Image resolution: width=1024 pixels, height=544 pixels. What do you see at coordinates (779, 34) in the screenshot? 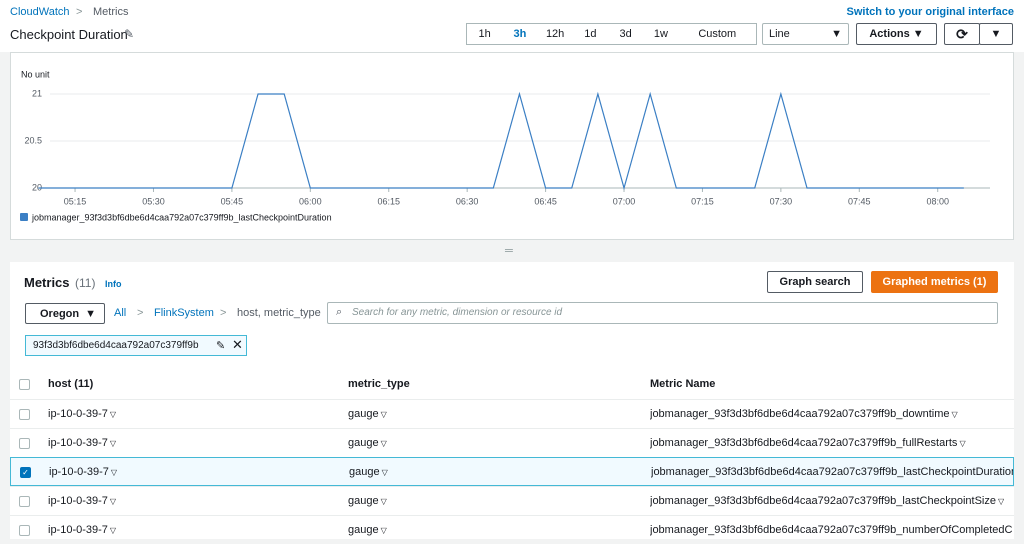
I see `view-select-text: Line` at bounding box center [779, 34].